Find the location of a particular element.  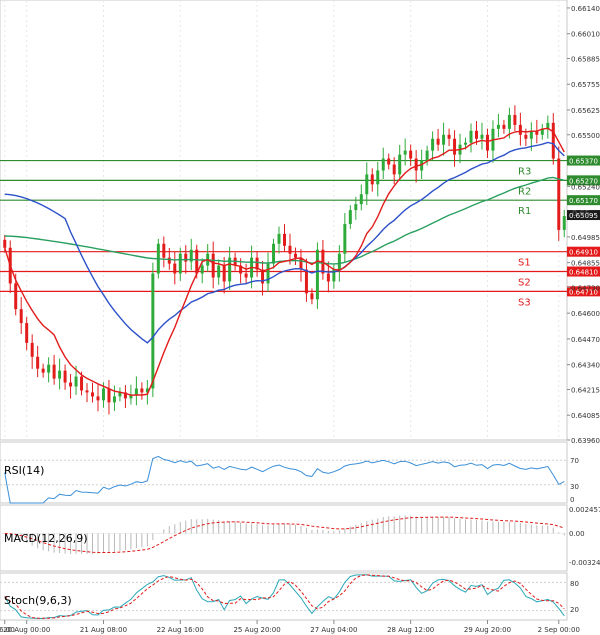

rsi-indicator is located at coordinates (283, 479).